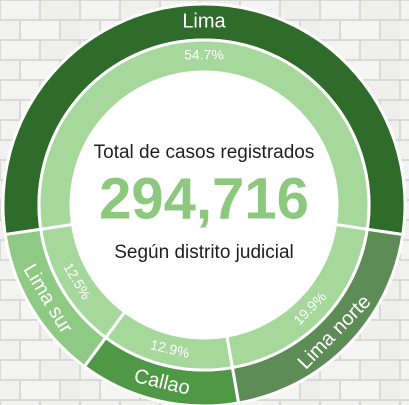 This screenshot has height=405, width=409. I want to click on center-title: Total de casos registrados, so click(204, 152).